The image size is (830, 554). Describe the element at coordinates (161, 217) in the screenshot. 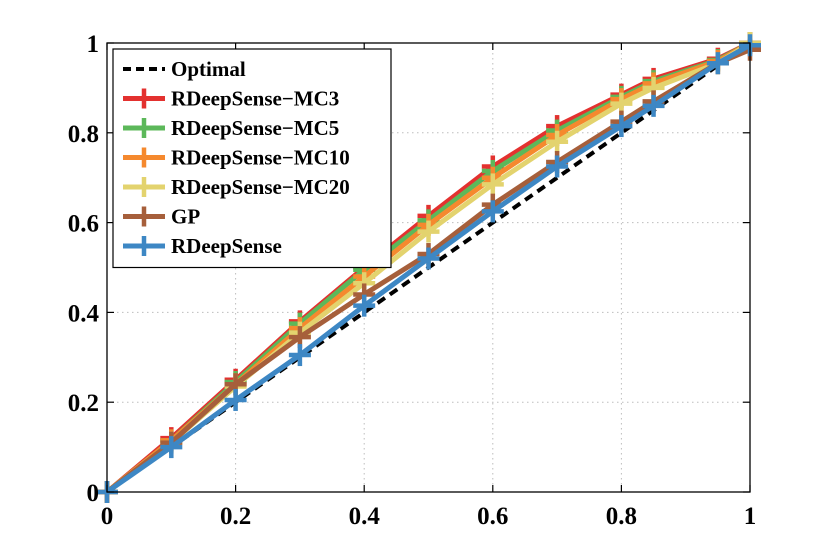

I see `legend-entry: GP` at that location.